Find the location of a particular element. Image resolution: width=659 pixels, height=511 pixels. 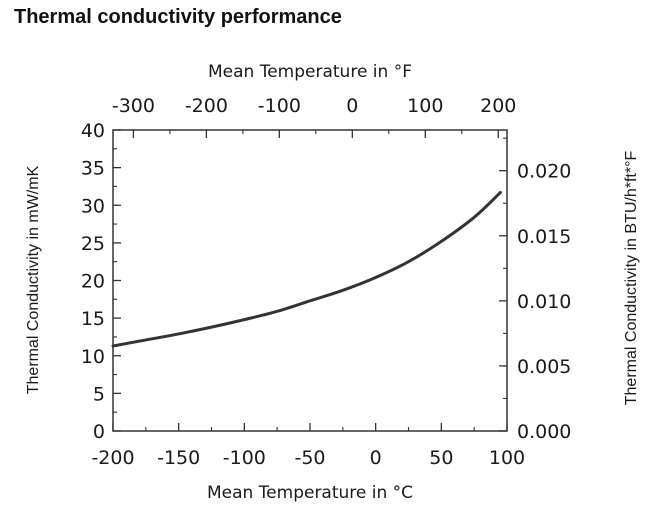

y-left-tick-label: 30 is located at coordinates (93, 206).